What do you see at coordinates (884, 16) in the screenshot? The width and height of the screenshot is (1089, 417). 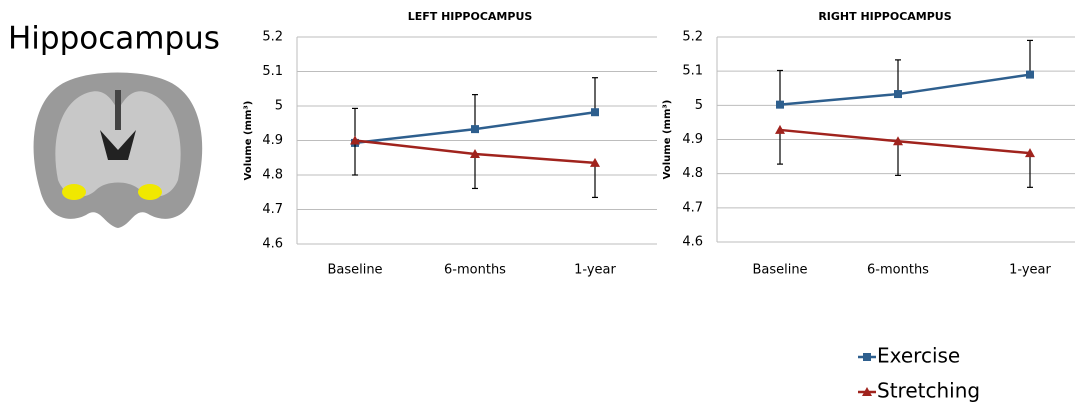 I see `chart-title: RIGHT HIPPOCAMPUS` at bounding box center [884, 16].